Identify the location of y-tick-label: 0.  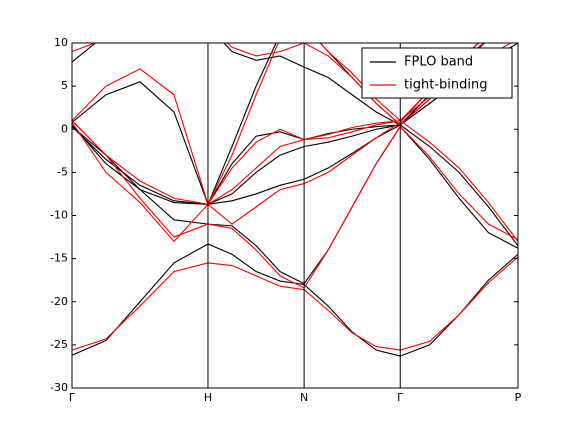
(64, 128).